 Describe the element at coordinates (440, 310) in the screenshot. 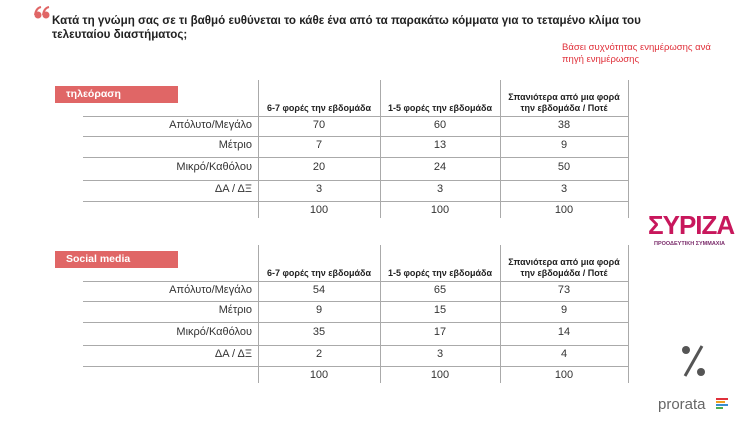

I see `cell: 15` at that location.